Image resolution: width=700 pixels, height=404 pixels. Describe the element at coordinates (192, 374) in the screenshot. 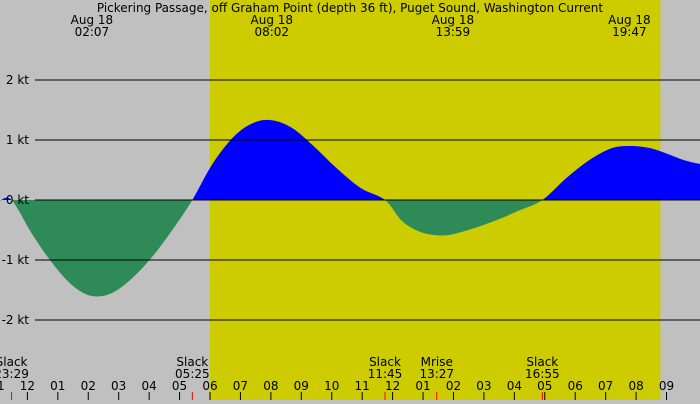

I see `event-time-label: 05:25` at that location.